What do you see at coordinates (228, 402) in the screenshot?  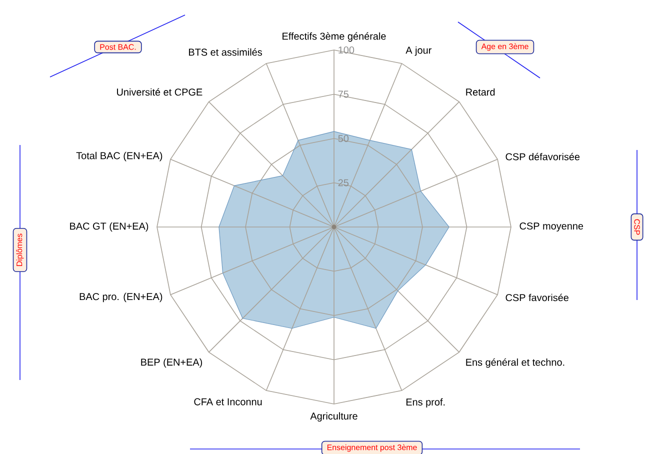 I see `spoke-label: CFA et Inconnu` at bounding box center [228, 402].